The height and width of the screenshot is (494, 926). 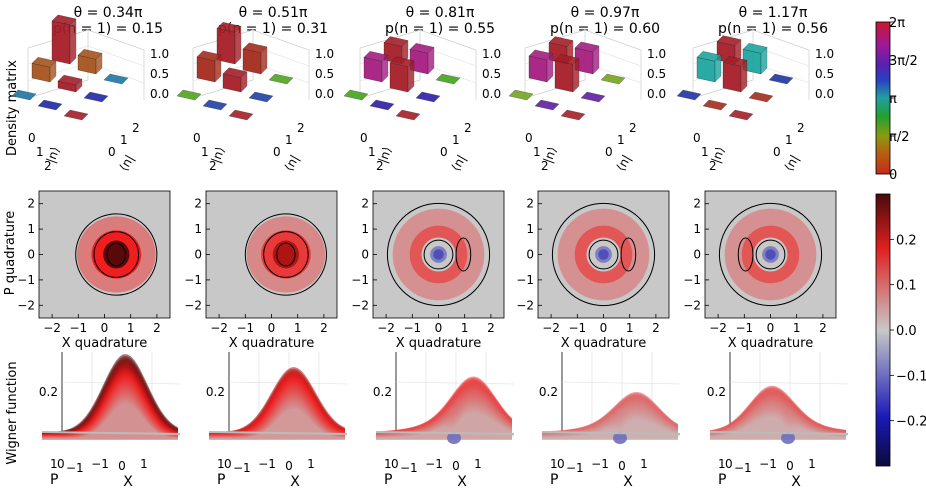 I want to click on wigner-map-ytick-label: −1, so click(x=193, y=280).